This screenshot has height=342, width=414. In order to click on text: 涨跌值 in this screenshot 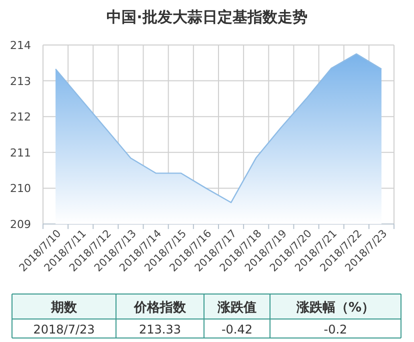, I will do `click(236, 308)`.